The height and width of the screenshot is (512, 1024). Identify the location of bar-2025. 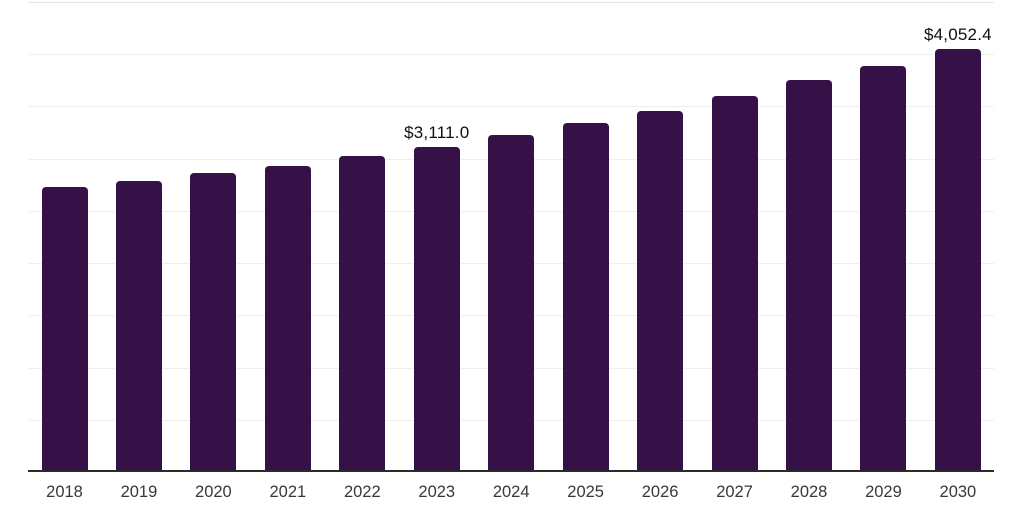
(585, 297).